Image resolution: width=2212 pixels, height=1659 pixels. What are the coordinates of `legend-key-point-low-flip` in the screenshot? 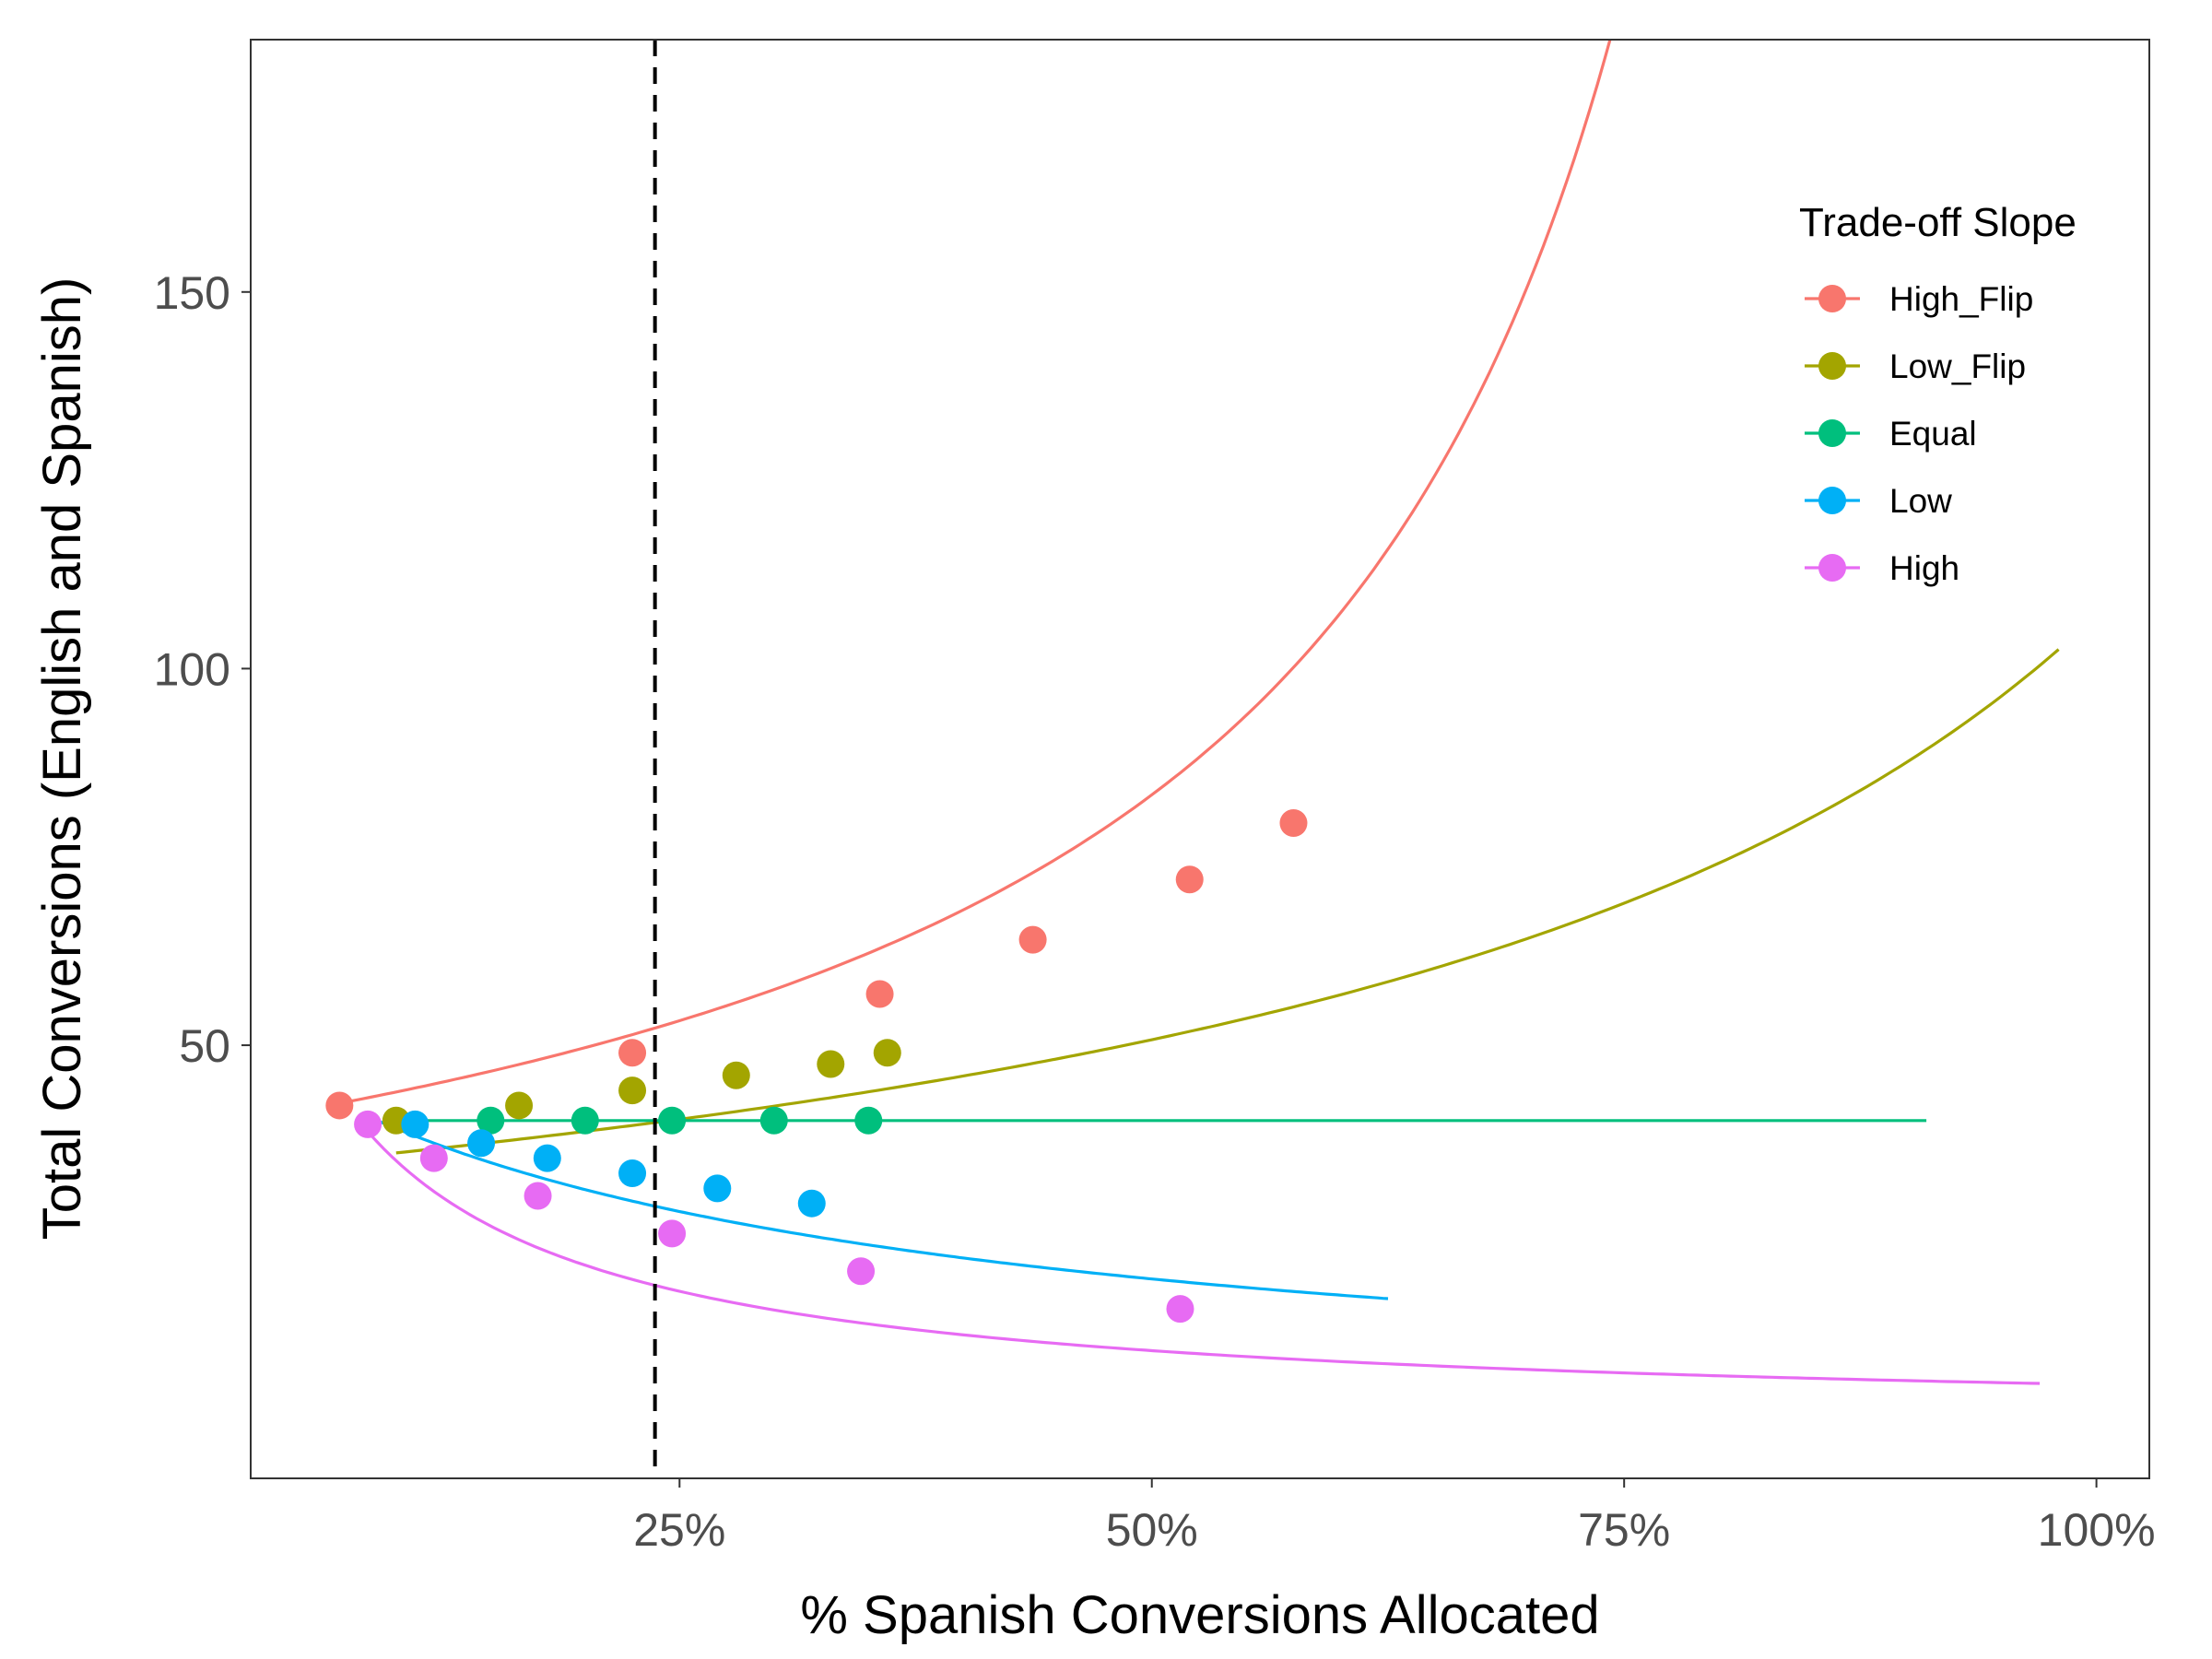 It's located at (1832, 366).